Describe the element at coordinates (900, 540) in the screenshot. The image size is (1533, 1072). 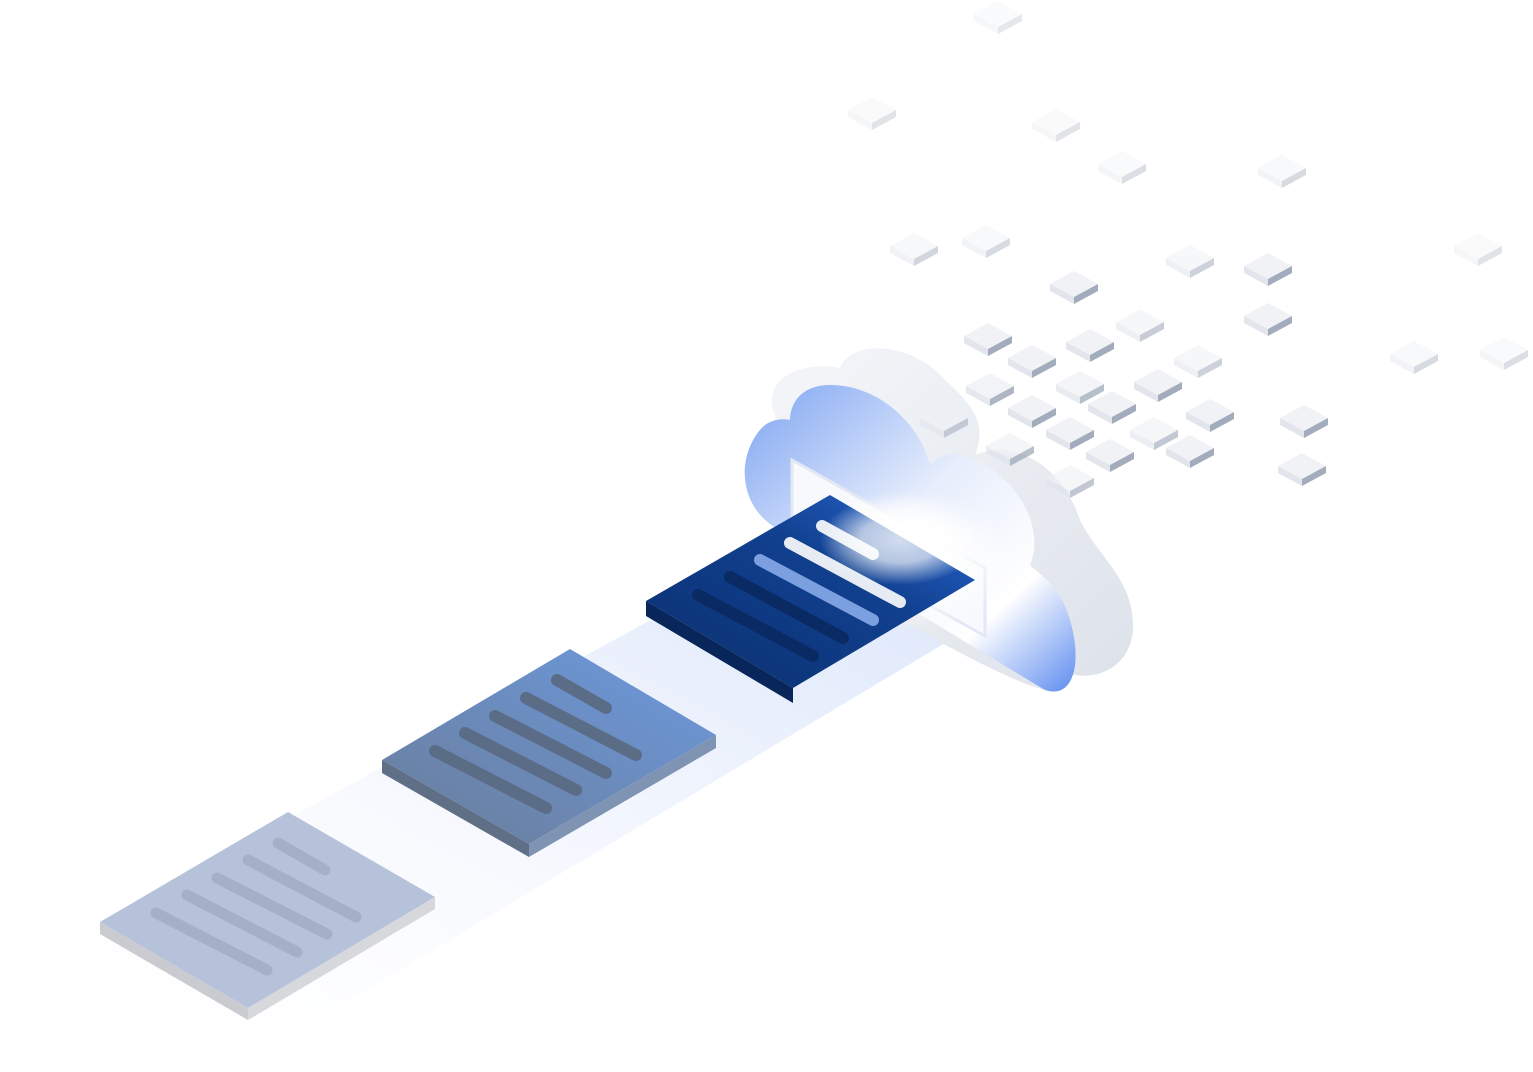
I see `glow` at that location.